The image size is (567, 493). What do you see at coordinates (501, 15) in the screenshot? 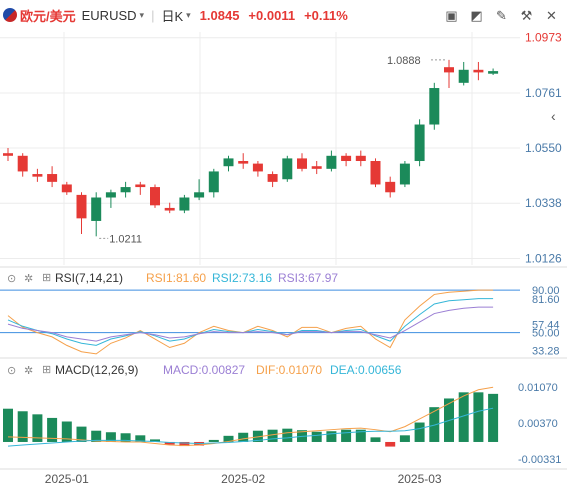
I see `pen-icon: ✎` at bounding box center [501, 15].